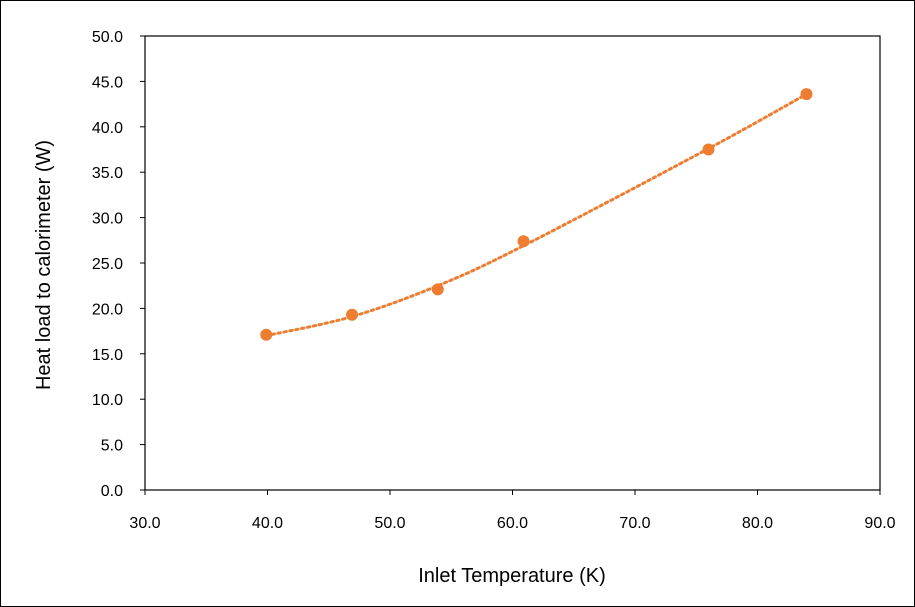 This screenshot has height=607, width=915. I want to click on x-axis-ticks: 30.0 40.0 50.0 60.0 70.0 80.0 90.0, so click(512, 511).